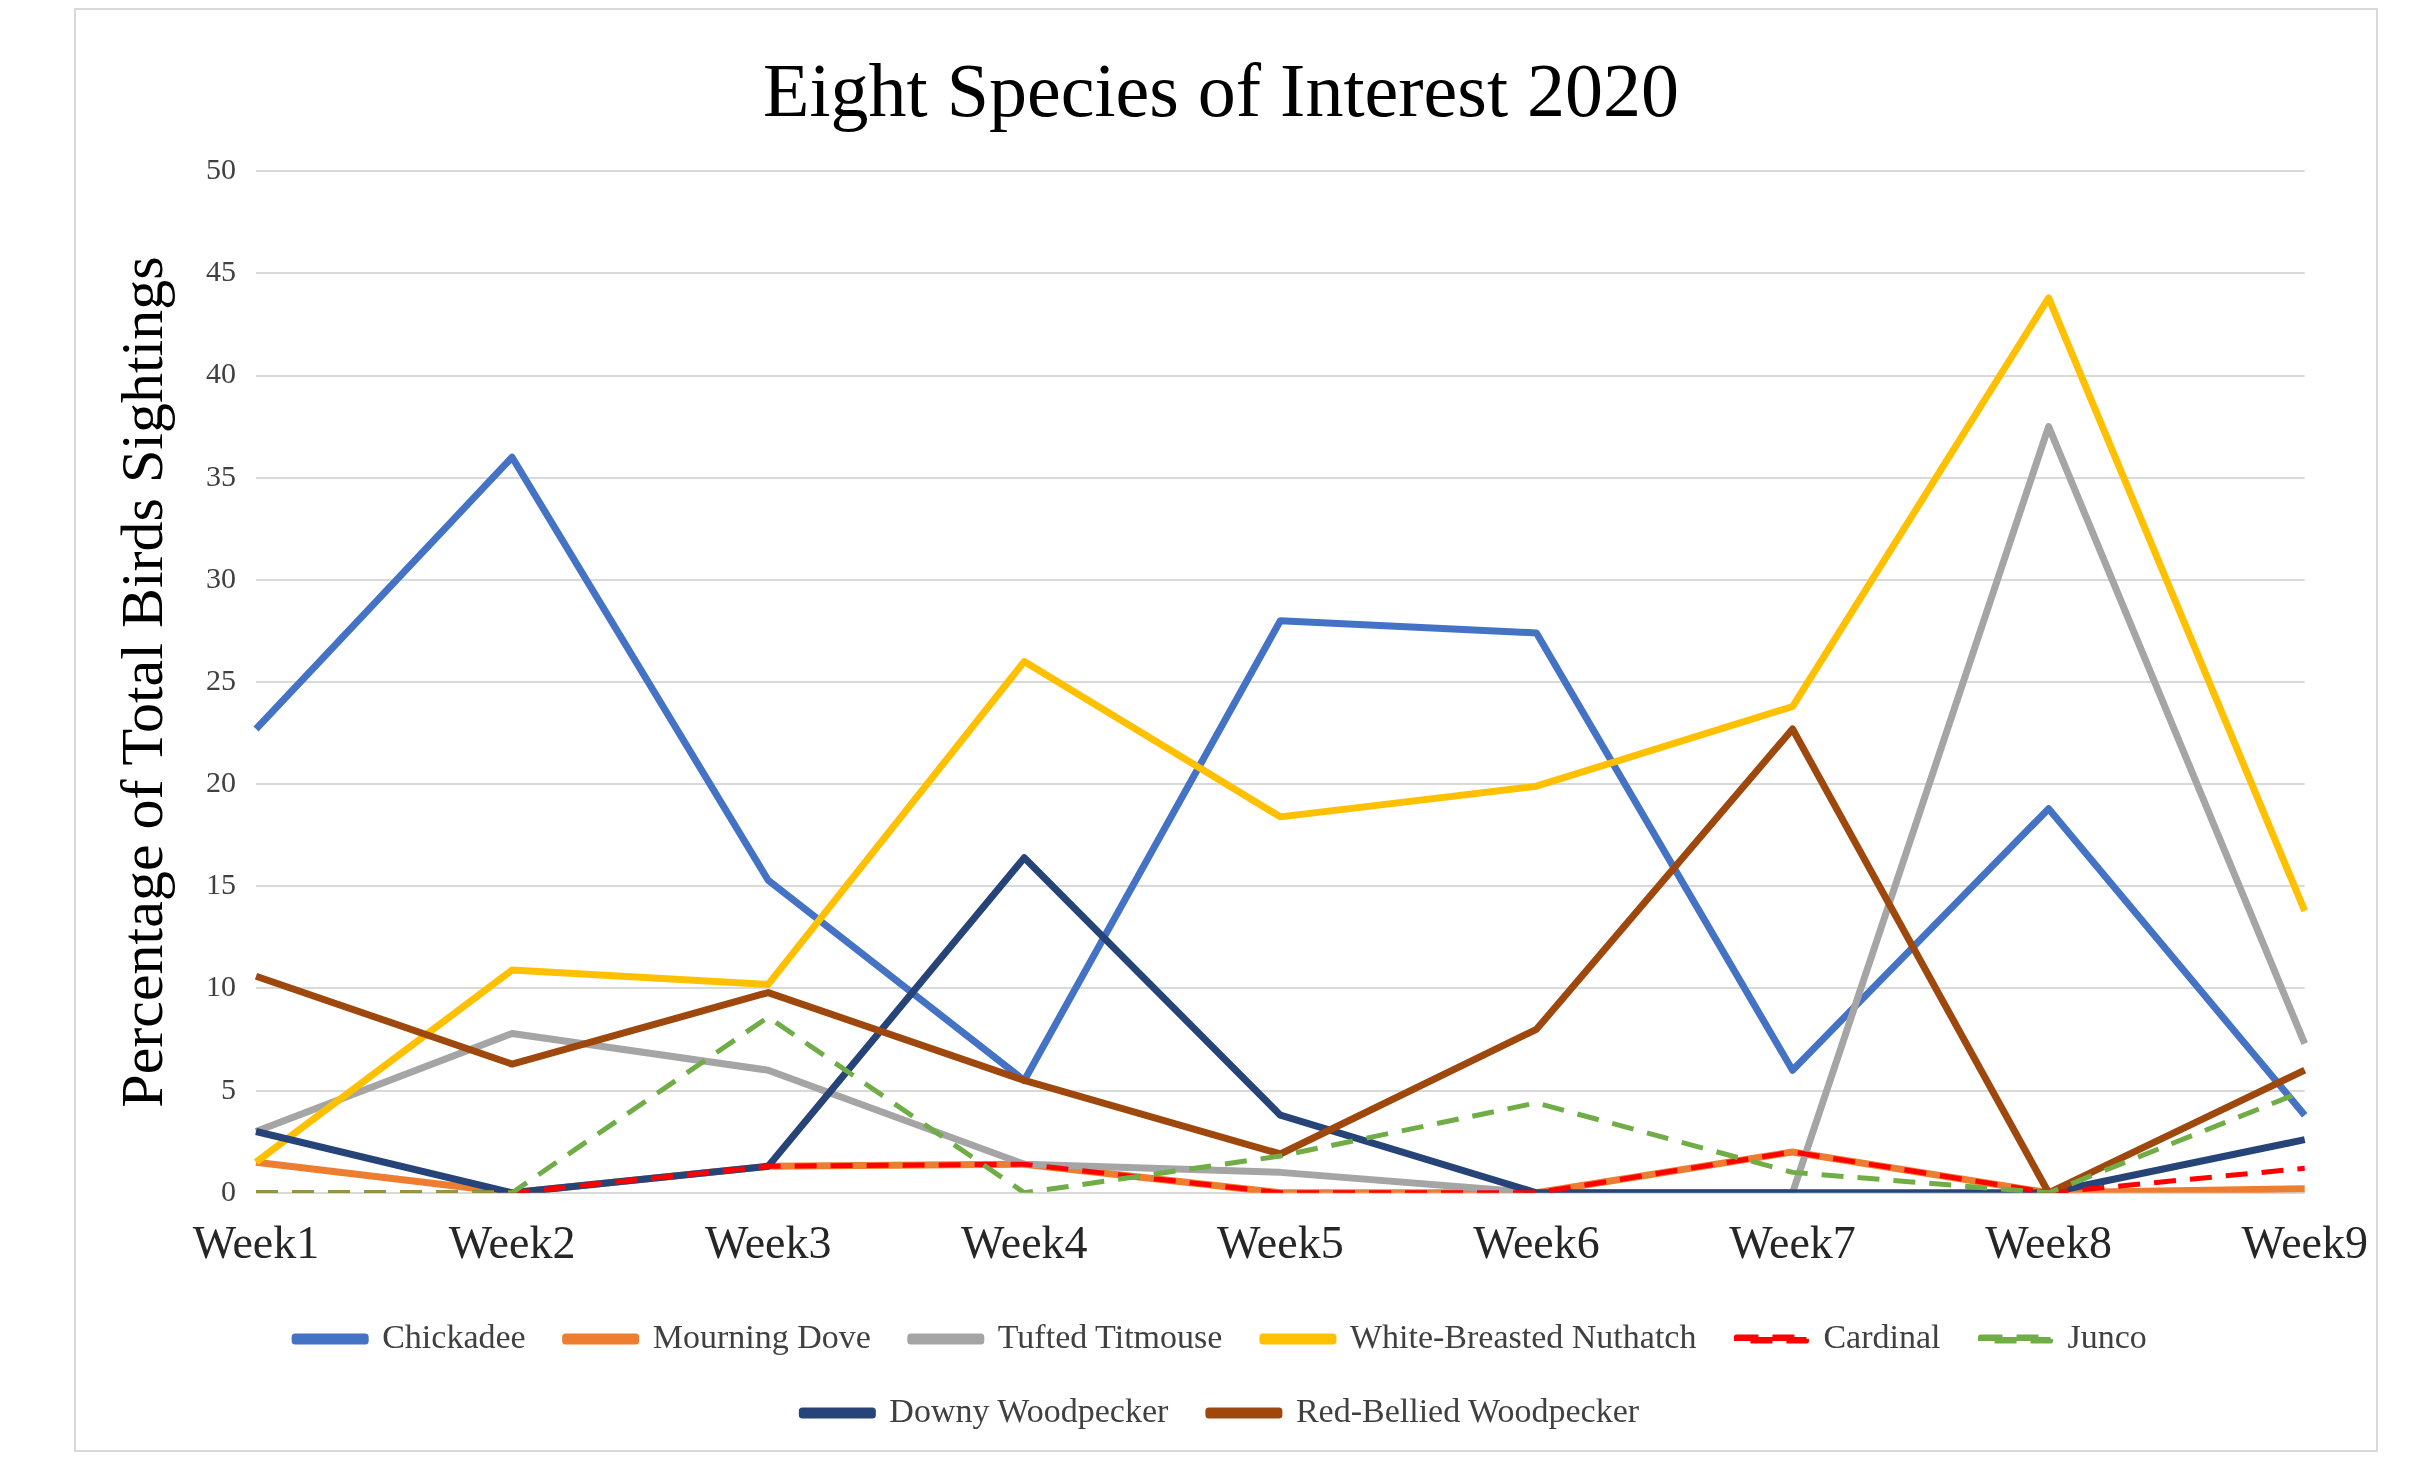  What do you see at coordinates (1221, 89) in the screenshot?
I see `chart-title: Eight Species of Interest 2020` at bounding box center [1221, 89].